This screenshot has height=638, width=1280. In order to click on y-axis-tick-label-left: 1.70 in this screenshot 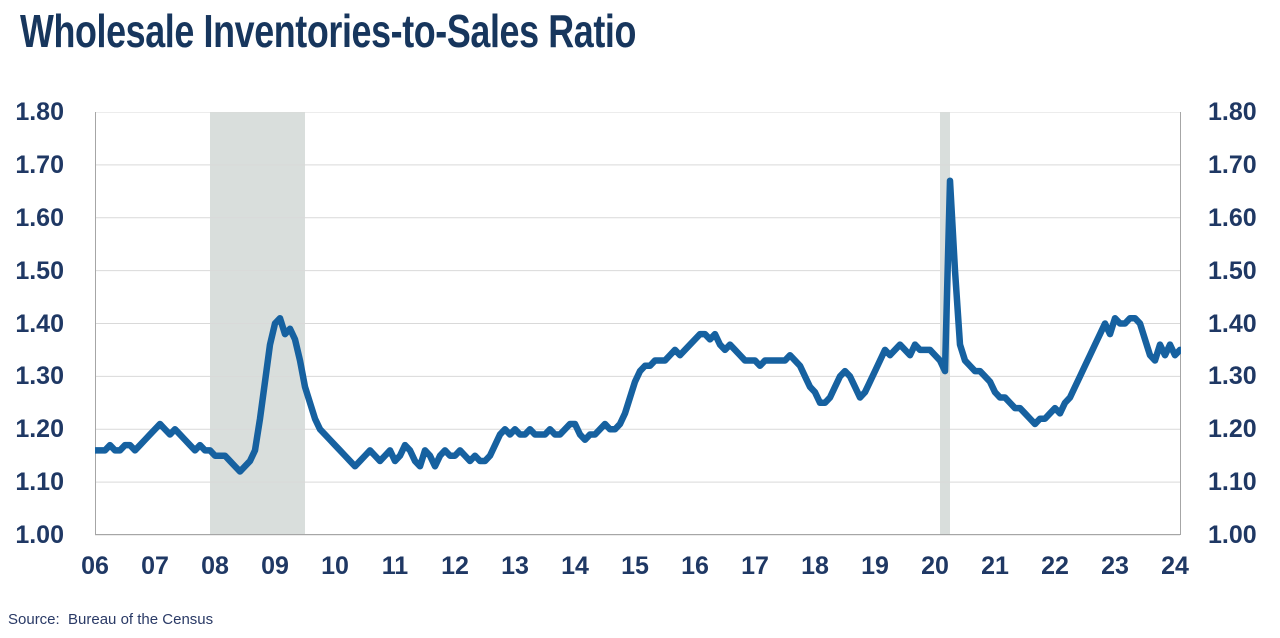, I will do `click(39, 164)`.